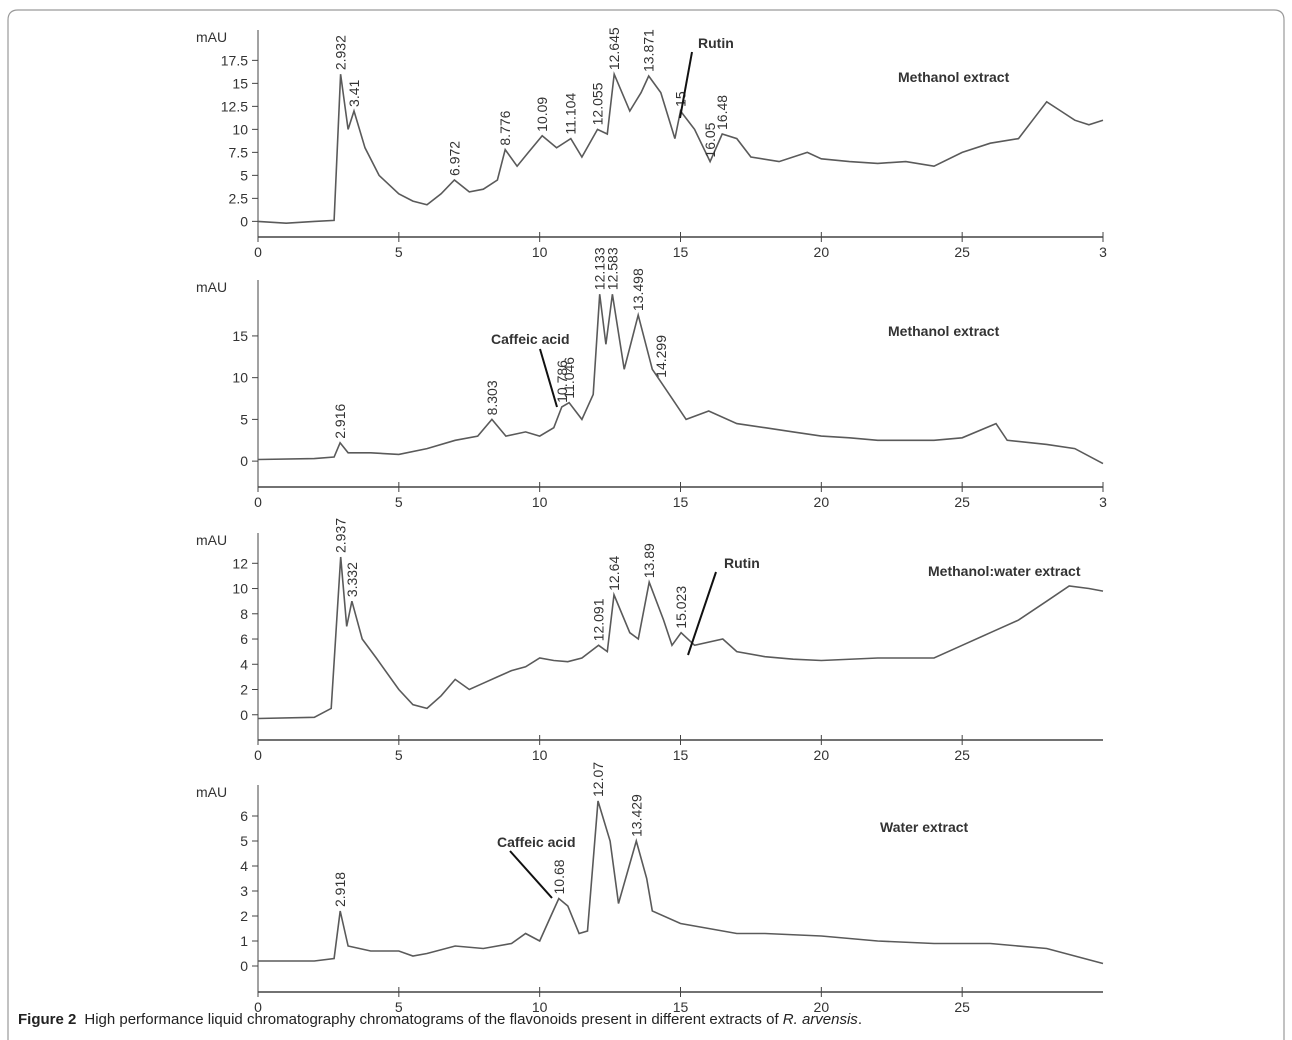 Image resolution: width=1292 pixels, height=1040 pixels. I want to click on peak-label: 13.498, so click(638, 289).